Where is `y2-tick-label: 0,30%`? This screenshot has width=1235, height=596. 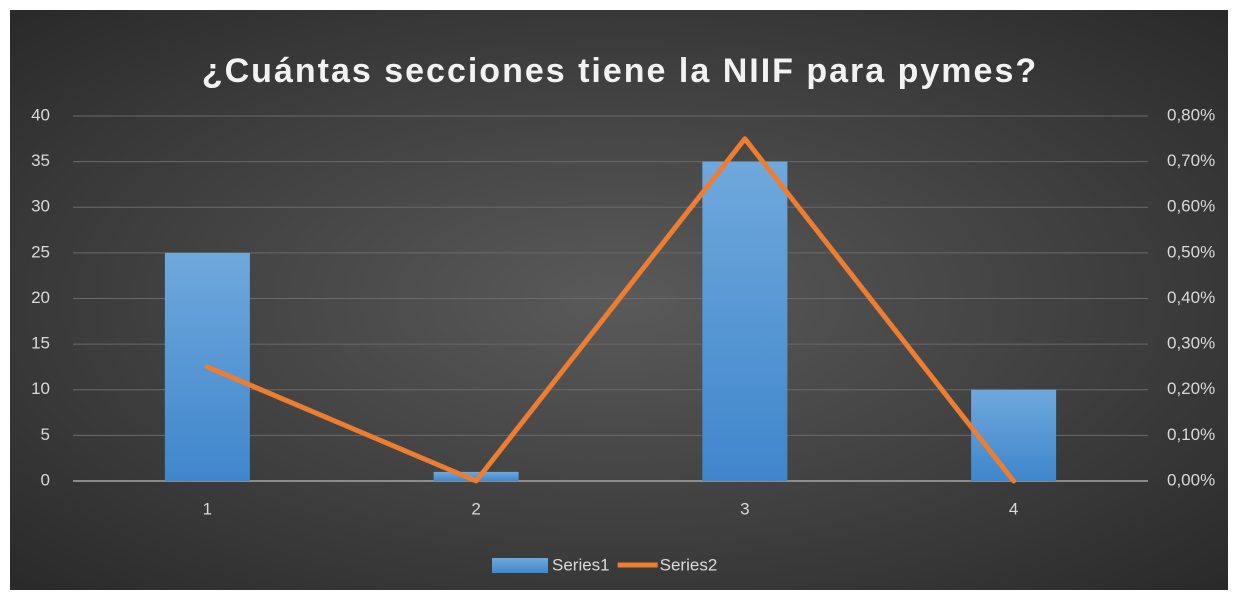
y2-tick-label: 0,30% is located at coordinates (1191, 343).